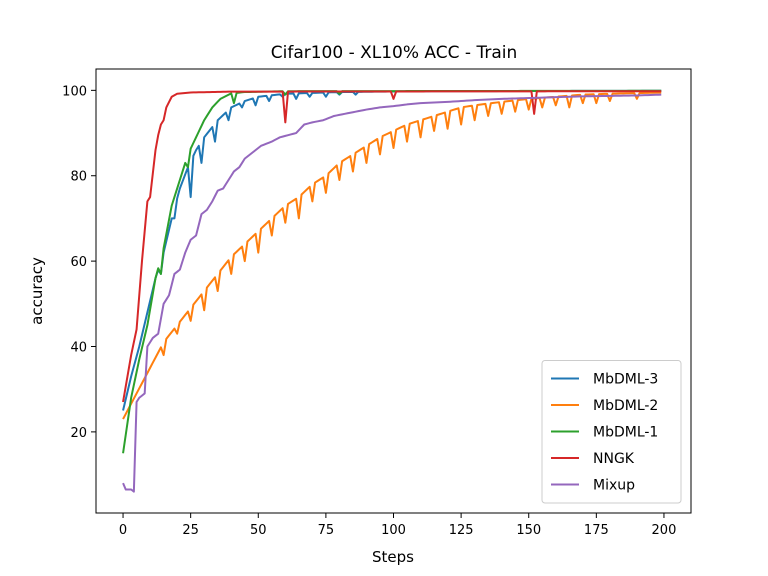 This screenshot has width=768, height=576. What do you see at coordinates (78, 433) in the screenshot?
I see `y-tick-label: 20` at bounding box center [78, 433].